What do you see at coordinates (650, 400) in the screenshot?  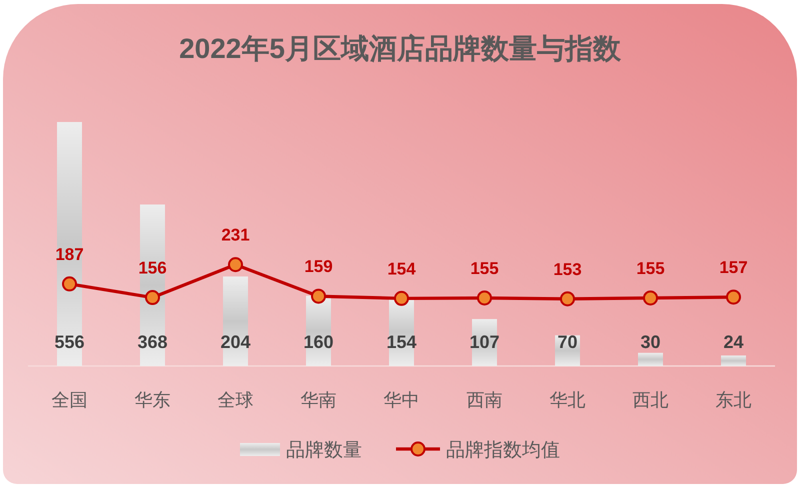 I see `x-tick-label: 西北` at bounding box center [650, 400].